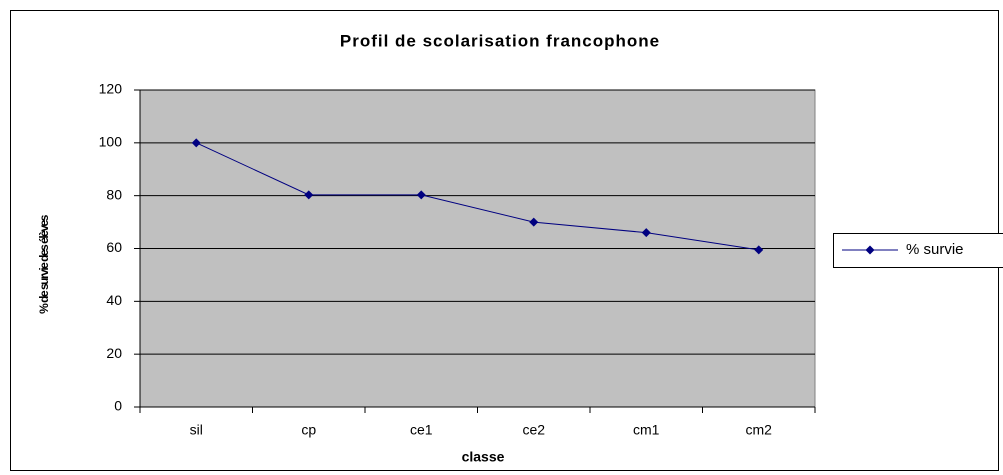 This screenshot has width=1003, height=475. I want to click on y-axis-label: % de survie des élèves, so click(44, 264).